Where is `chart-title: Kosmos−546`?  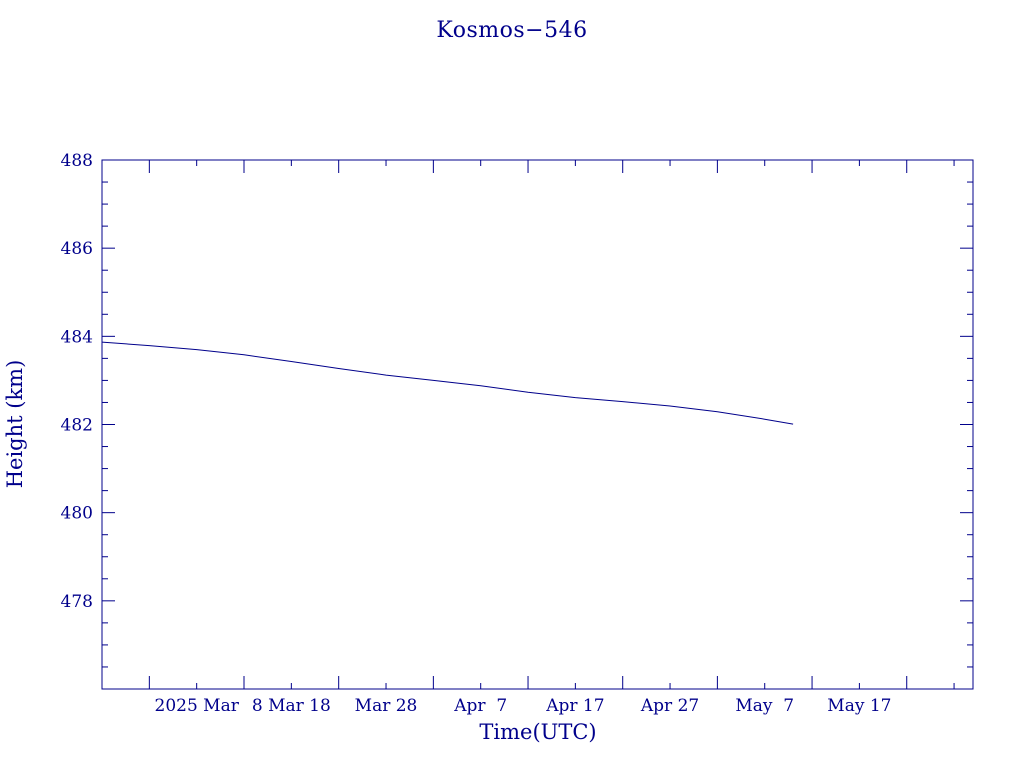 chart-title: Kosmos−546 is located at coordinates (511, 30).